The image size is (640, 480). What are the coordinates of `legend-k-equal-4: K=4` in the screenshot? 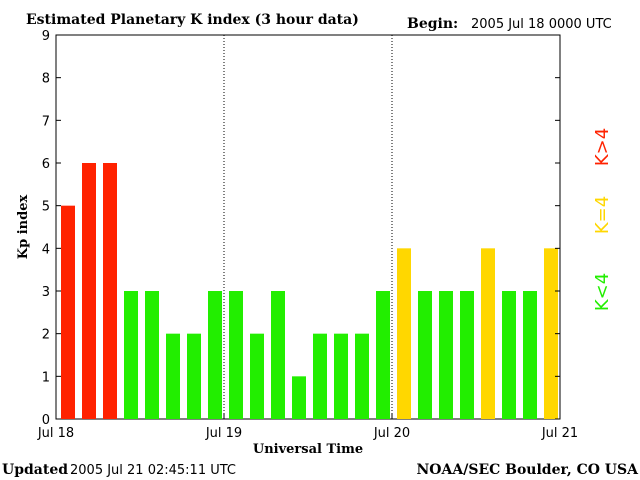 It's located at (602, 215).